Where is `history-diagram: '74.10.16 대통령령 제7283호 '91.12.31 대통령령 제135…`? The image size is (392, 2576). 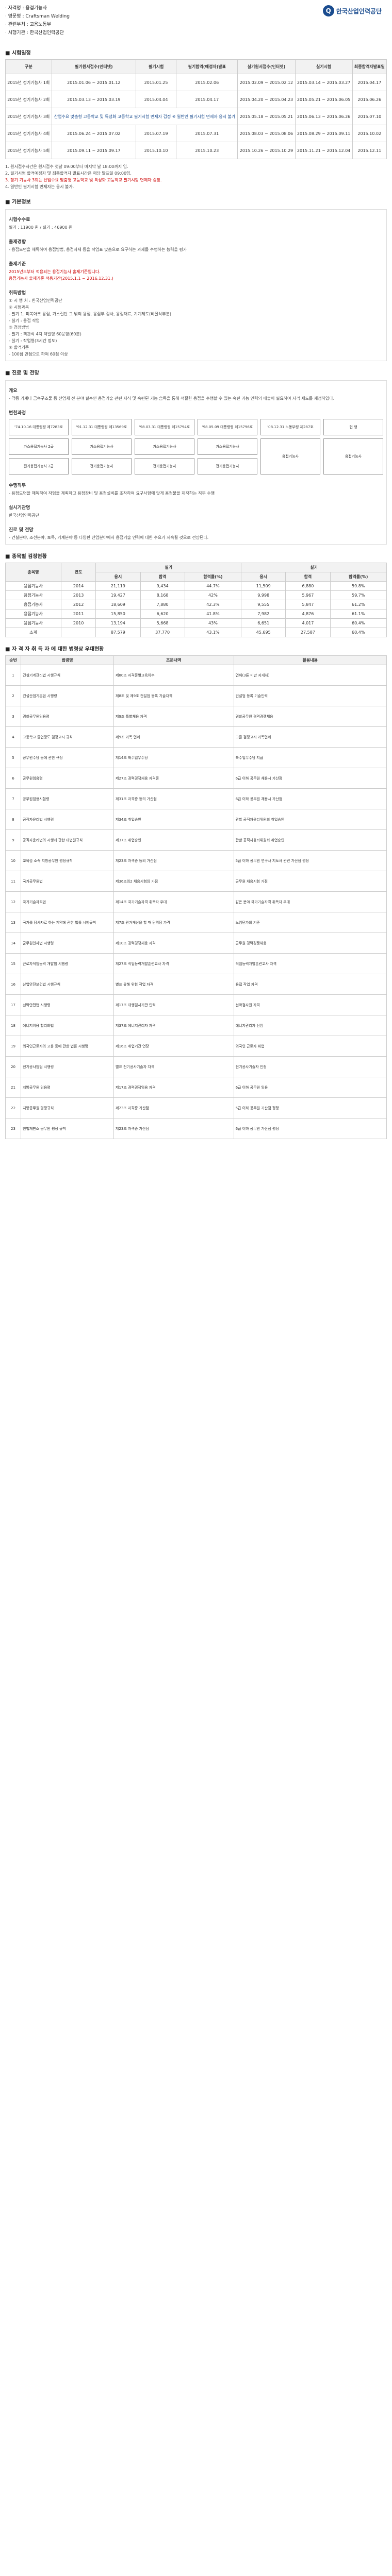 history-diagram: '74.10.16 대통령령 제7283호 '91.12.31 대통령령 제135… is located at coordinates (196, 446).